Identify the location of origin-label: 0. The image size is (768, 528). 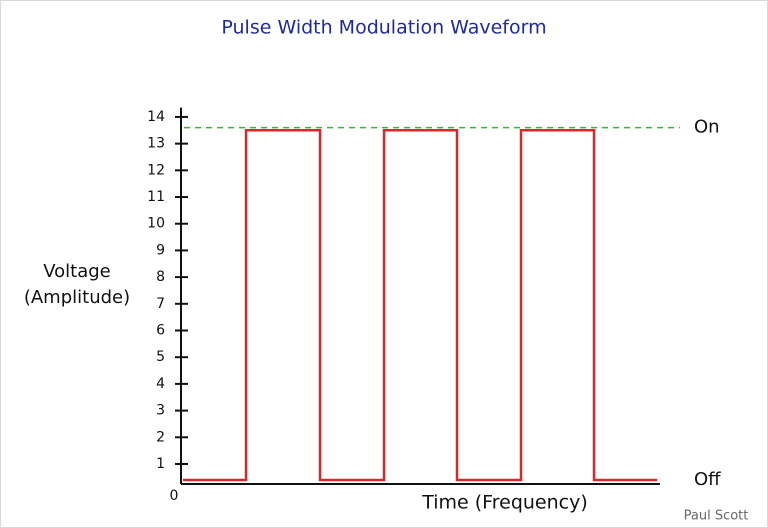
(174, 496).